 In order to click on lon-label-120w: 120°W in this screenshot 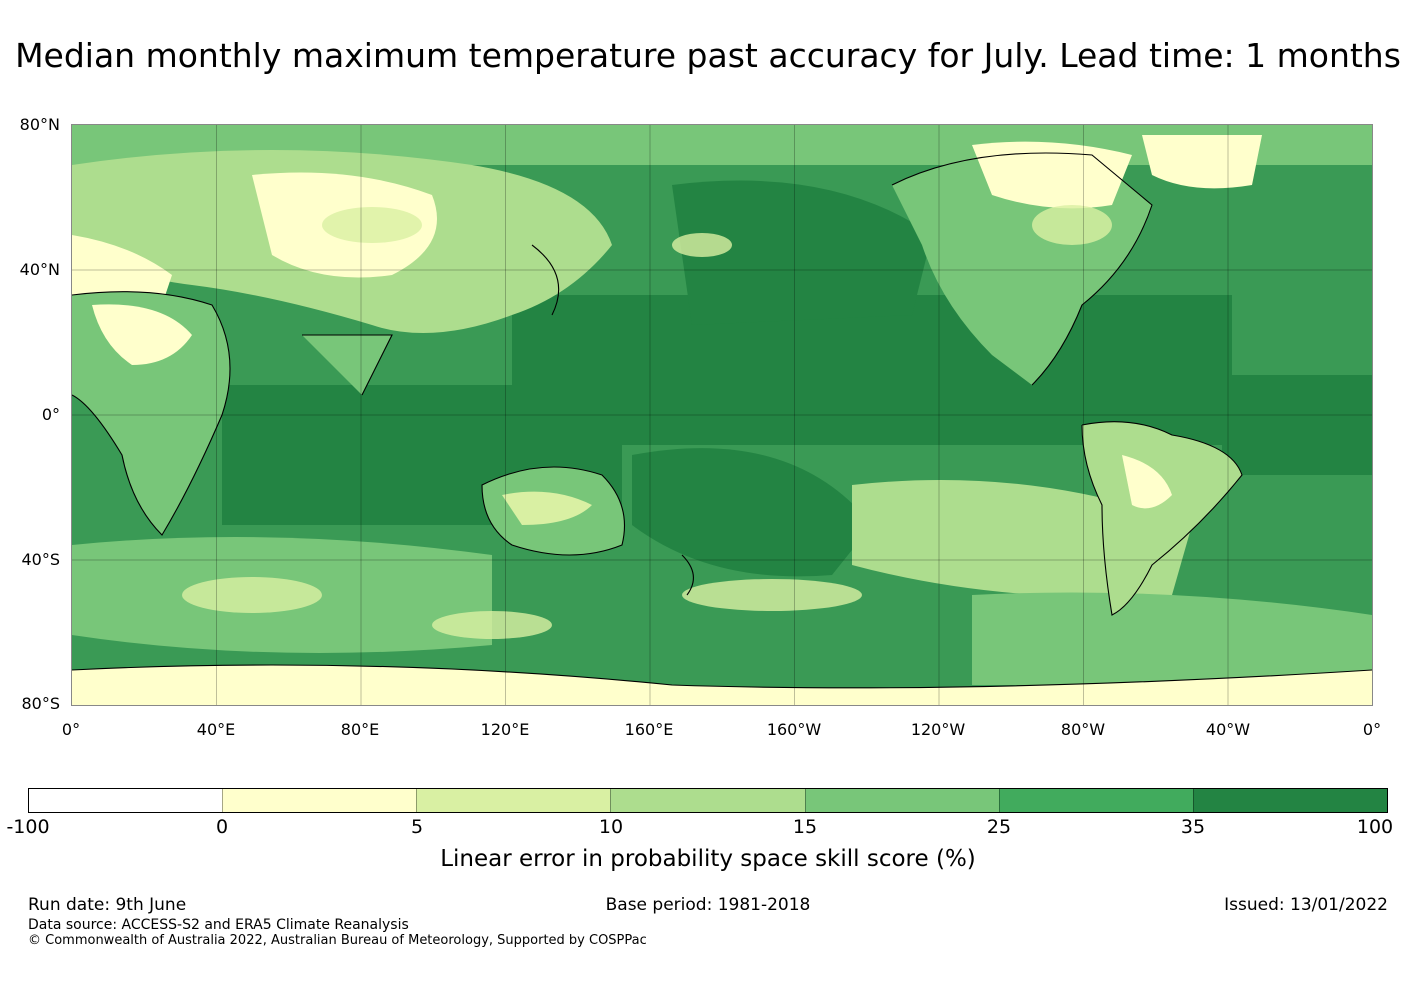, I will do `click(938, 729)`.